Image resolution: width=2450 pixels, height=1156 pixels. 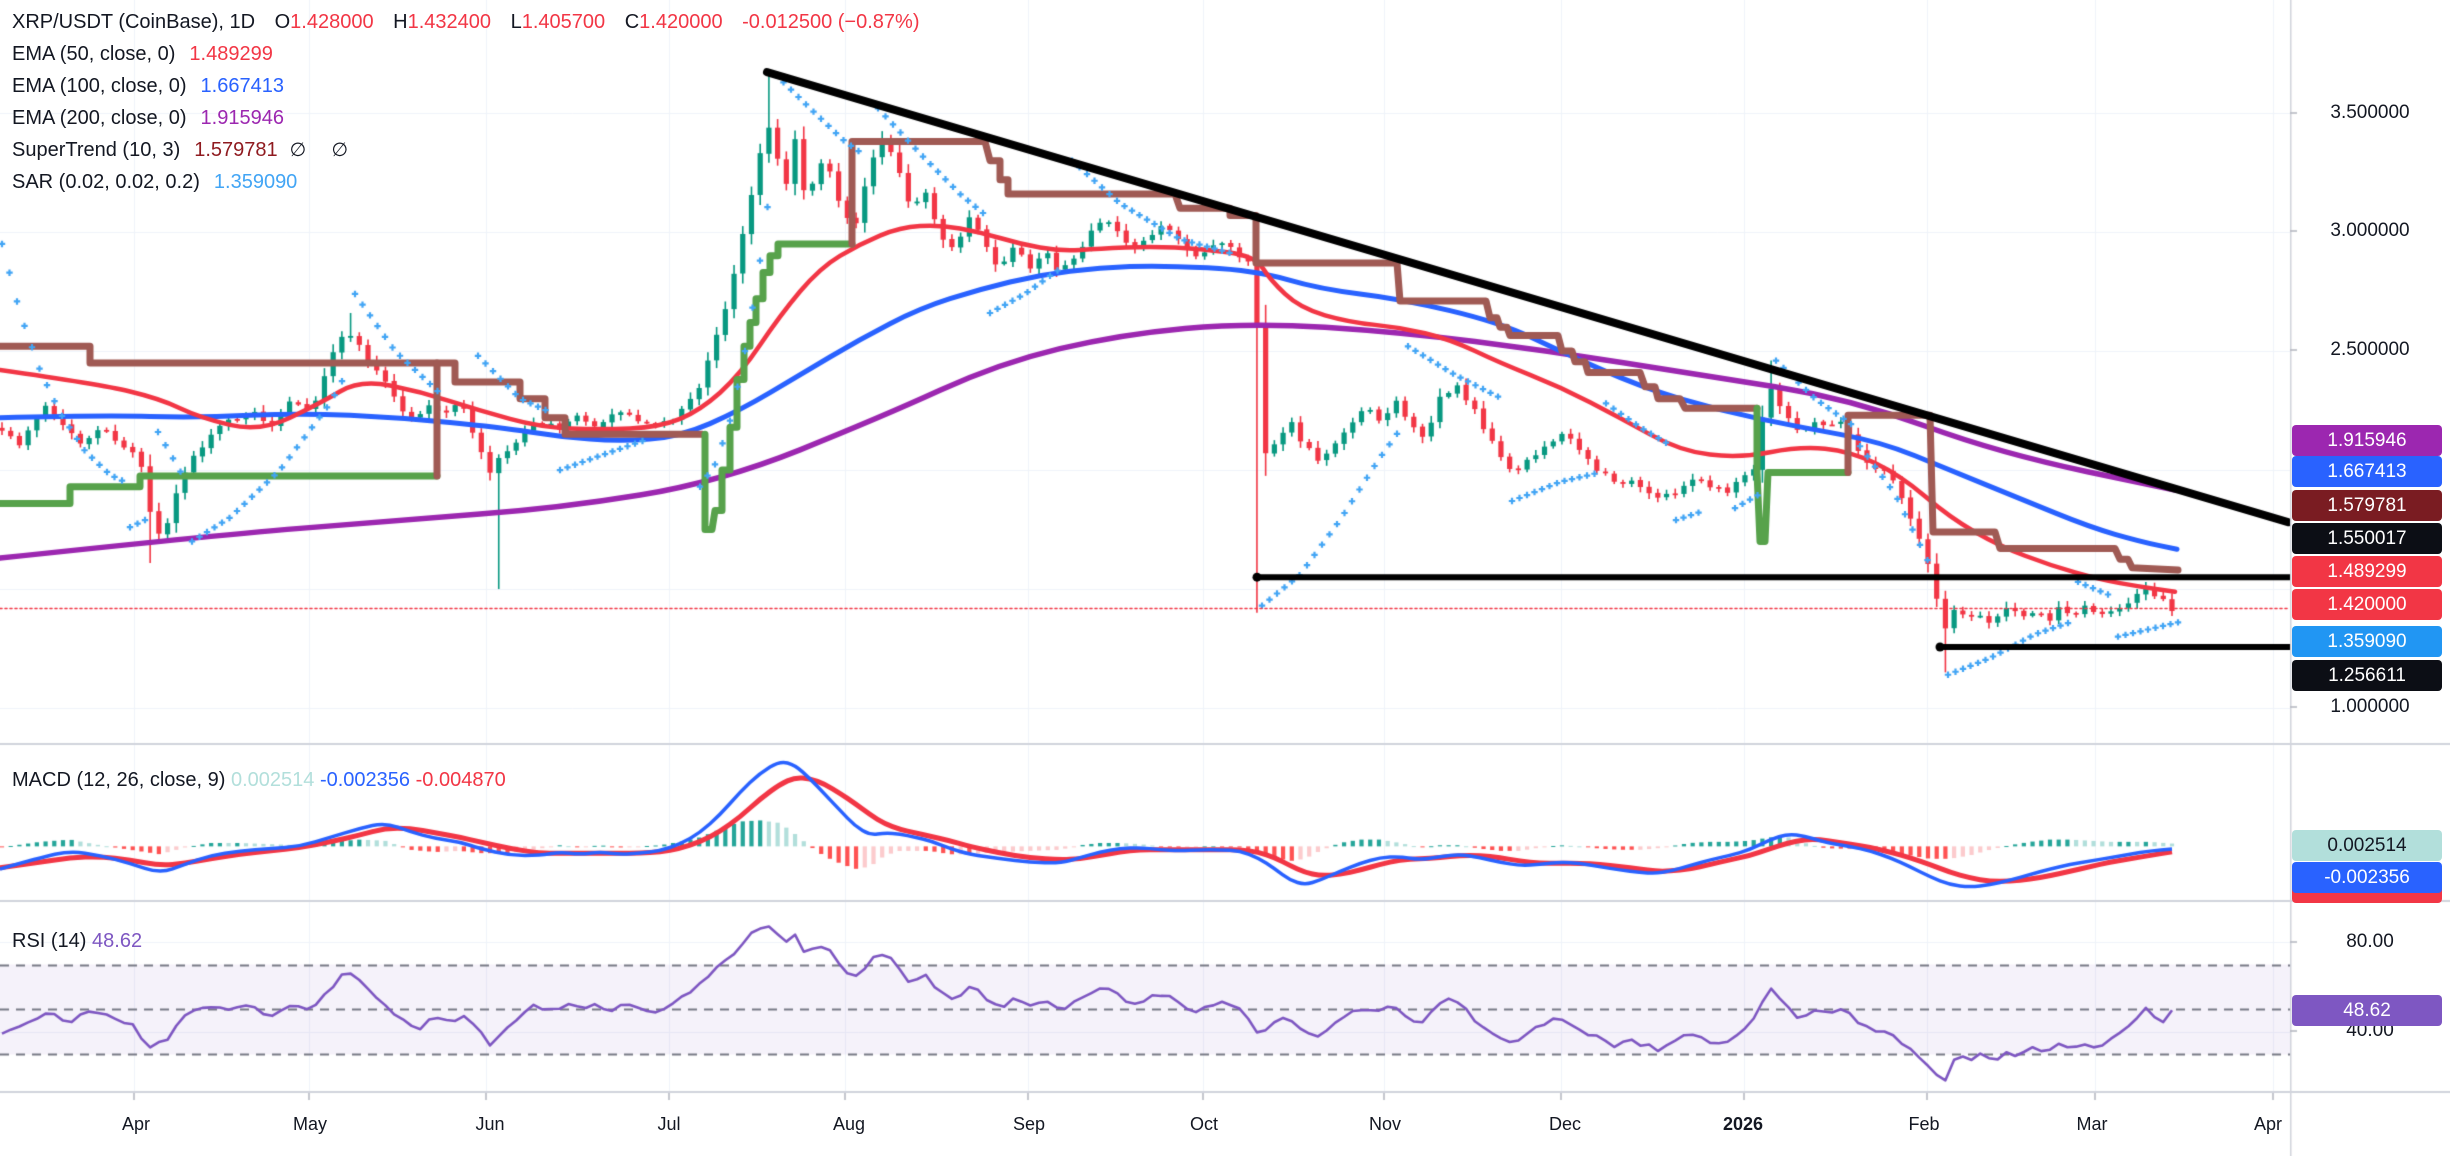 I want to click on price-badge-1.359090: 1.359090, so click(x=2367, y=641).